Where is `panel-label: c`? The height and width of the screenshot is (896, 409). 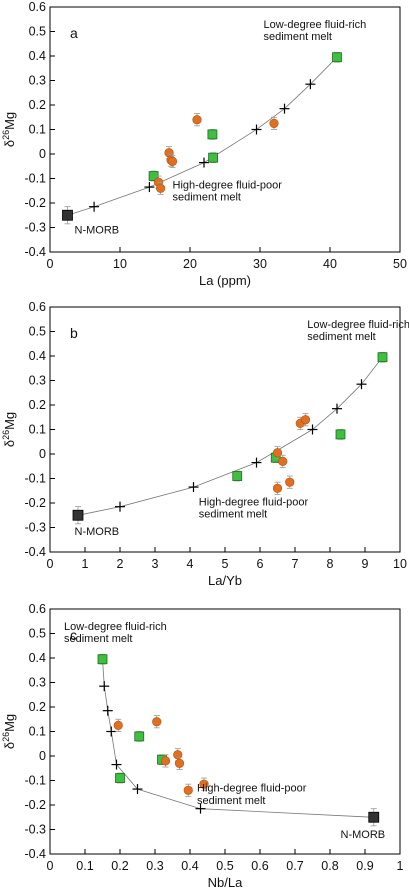 panel-label: c is located at coordinates (73, 635).